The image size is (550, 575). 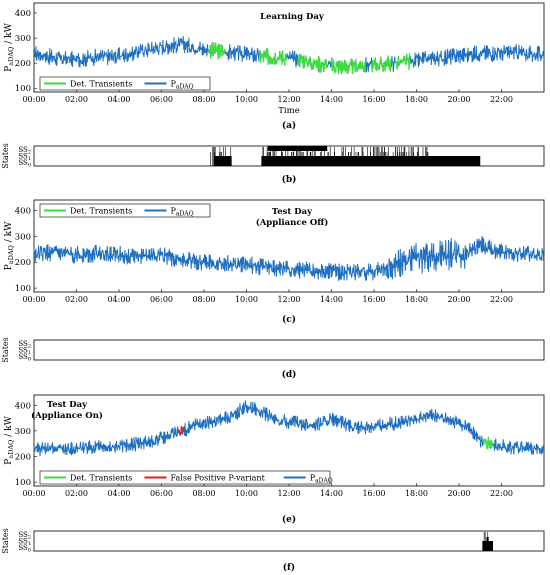 What do you see at coordinates (24, 543) in the screenshot?
I see `state-label-f: SS1` at bounding box center [24, 543].